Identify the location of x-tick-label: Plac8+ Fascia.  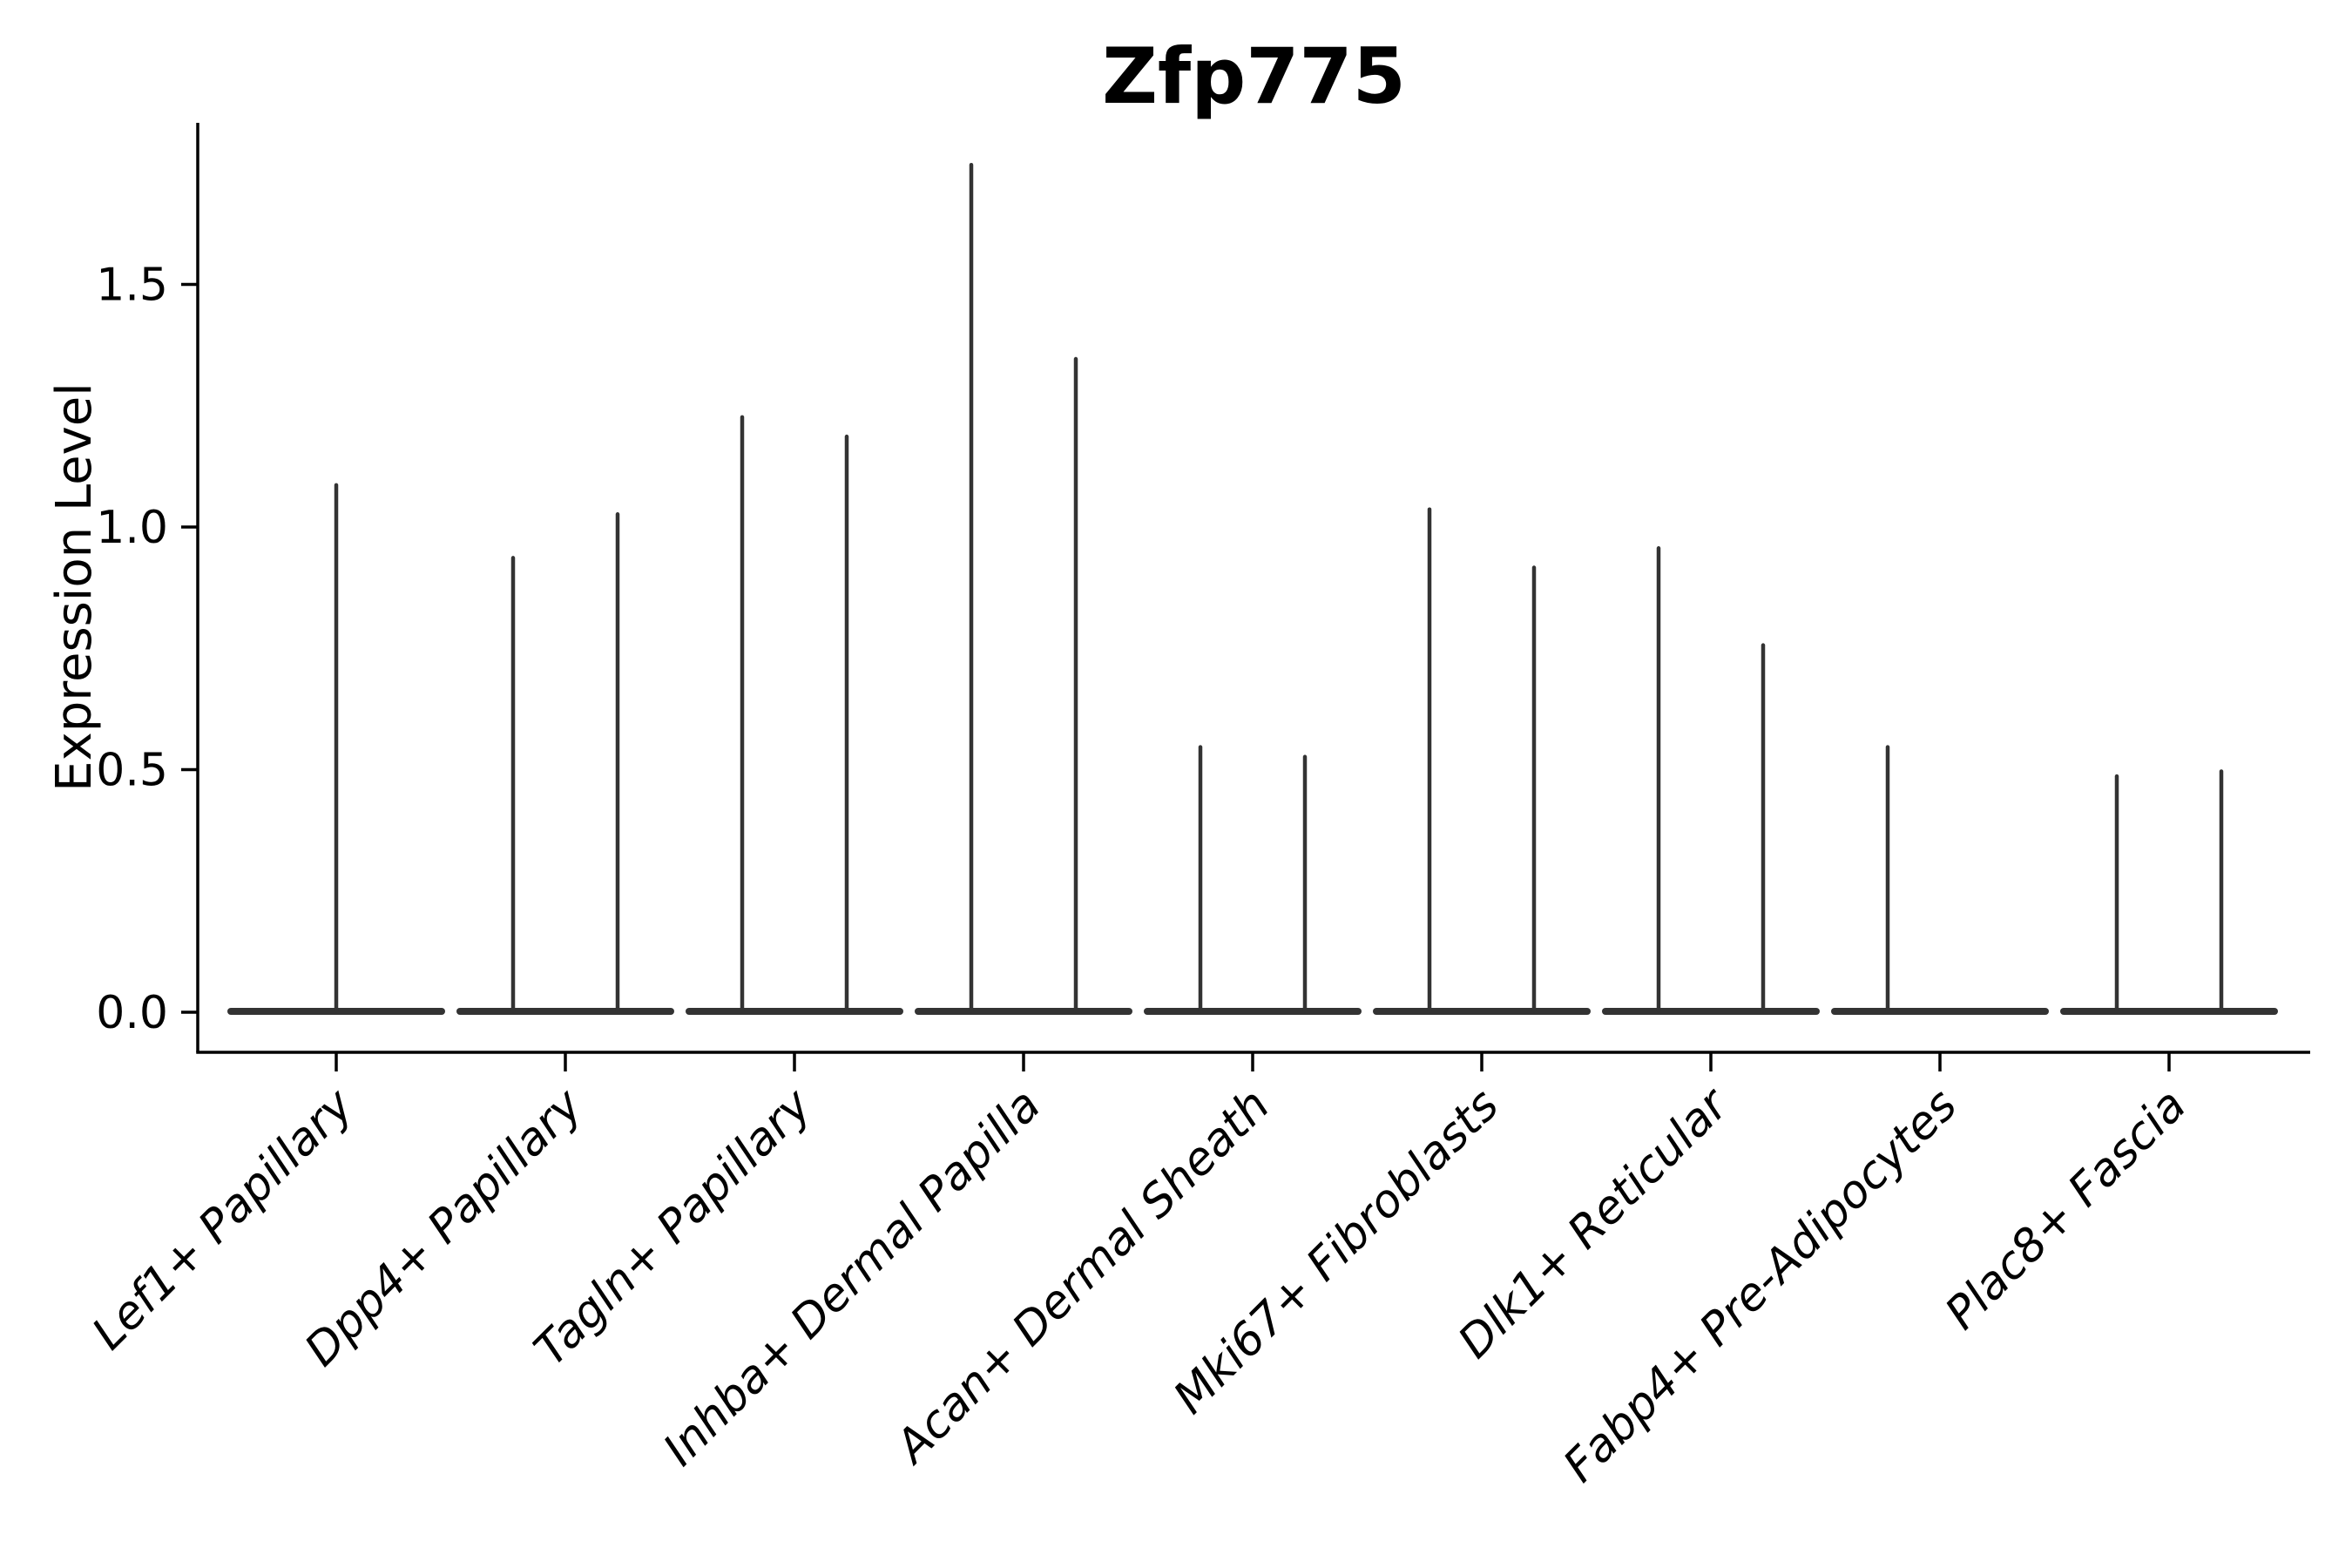
(2066, 1209).